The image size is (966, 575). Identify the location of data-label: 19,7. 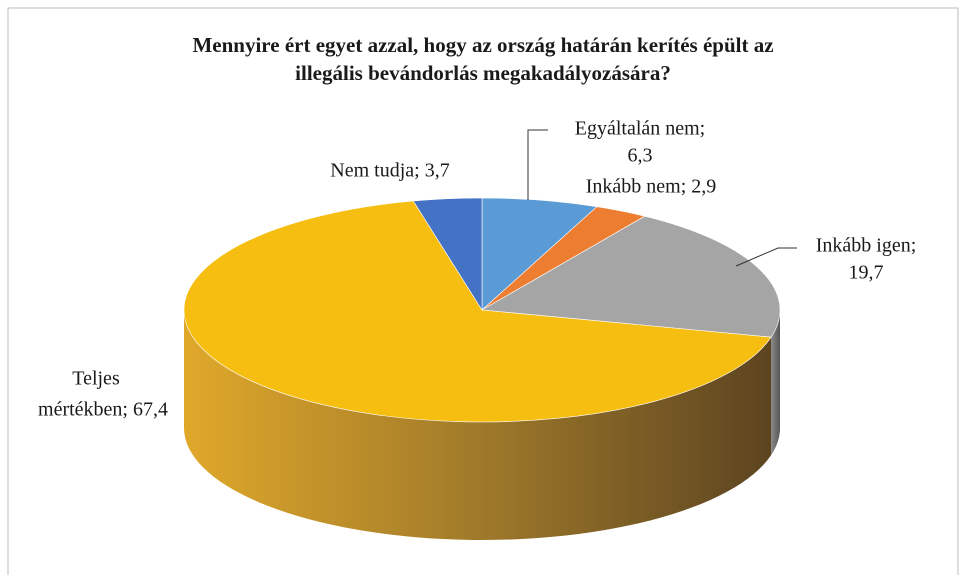
(866, 273).